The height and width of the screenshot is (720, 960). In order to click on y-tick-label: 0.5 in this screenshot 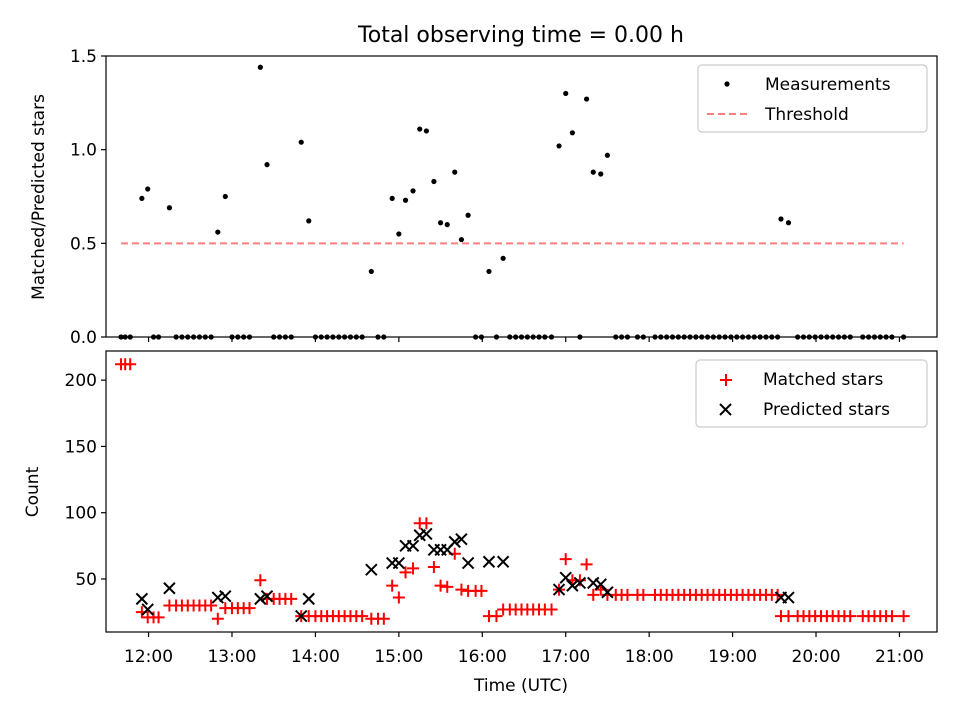, I will do `click(83, 244)`.